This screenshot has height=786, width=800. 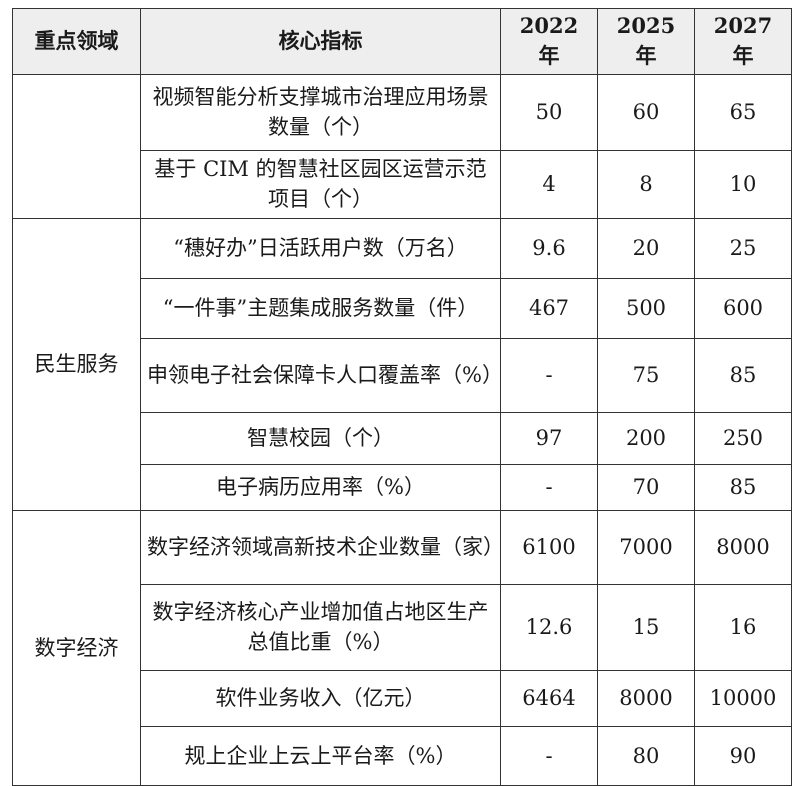 What do you see at coordinates (646, 698) in the screenshot?
I see `value-2025: 8000` at bounding box center [646, 698].